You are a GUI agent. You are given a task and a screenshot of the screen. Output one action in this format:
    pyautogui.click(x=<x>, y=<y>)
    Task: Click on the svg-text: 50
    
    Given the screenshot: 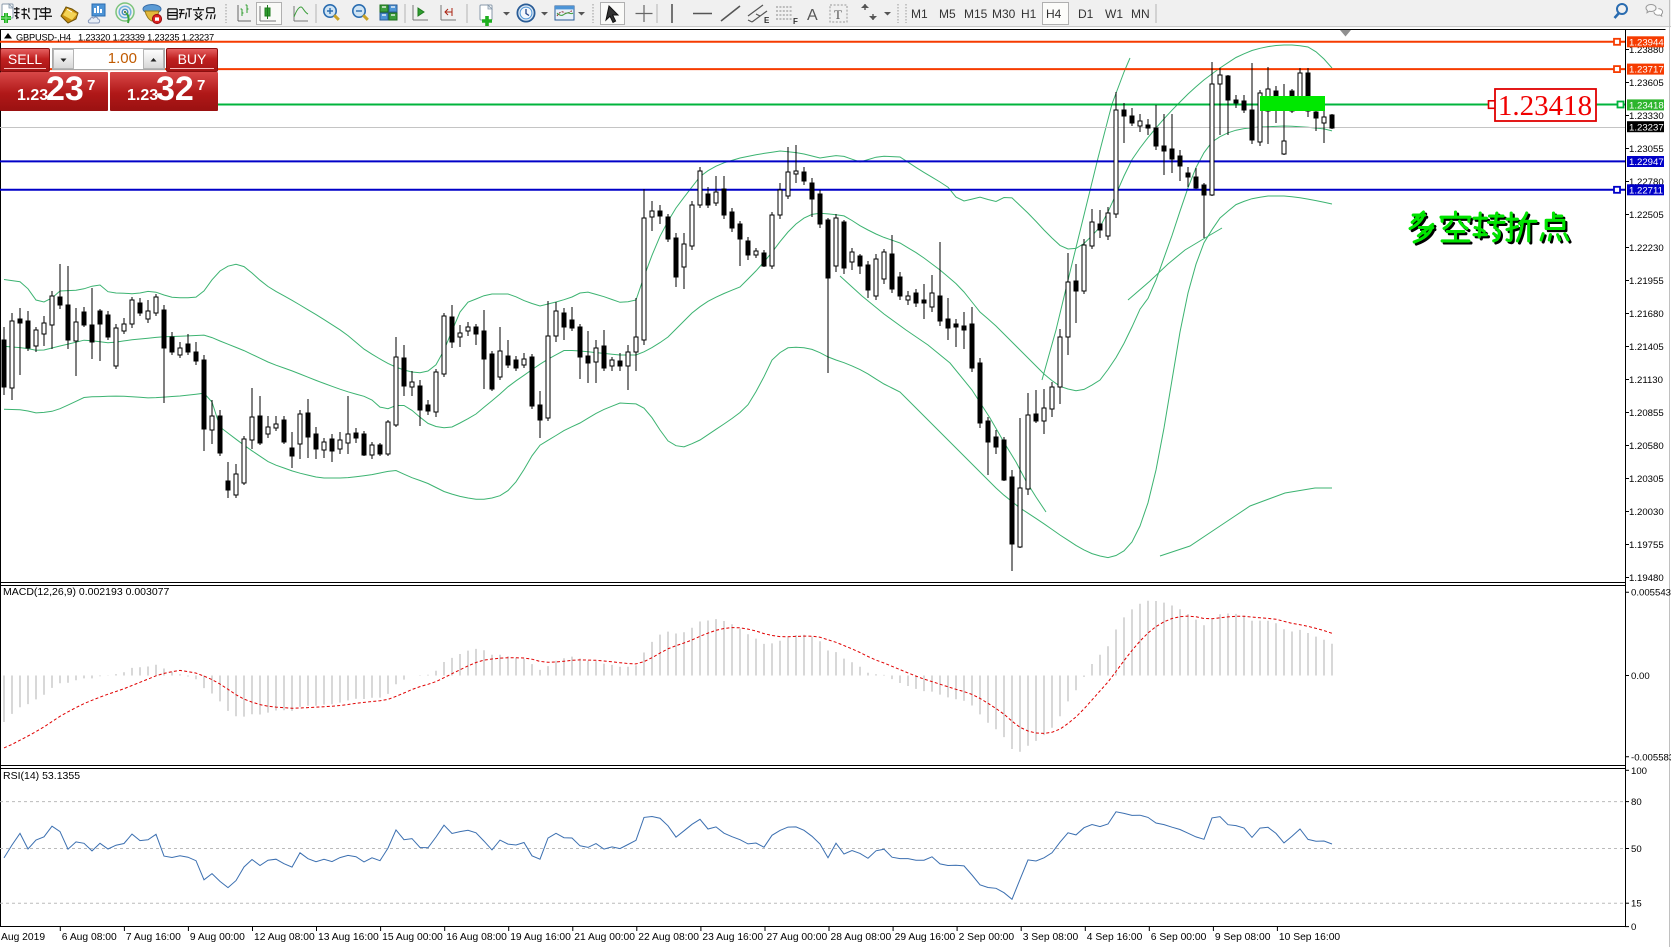 What is the action you would take?
    pyautogui.click(x=1636, y=849)
    